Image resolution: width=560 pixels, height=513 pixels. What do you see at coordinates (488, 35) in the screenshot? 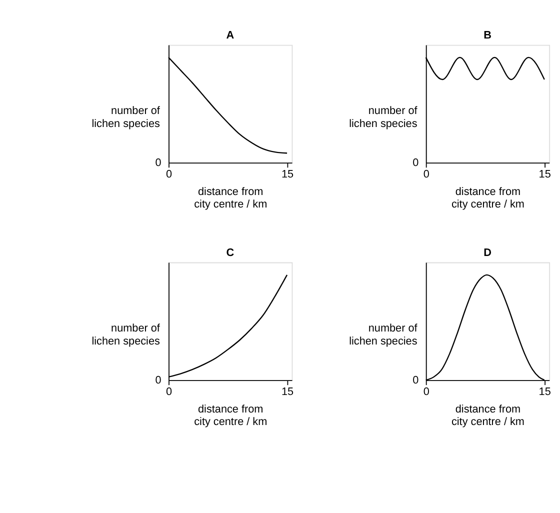
I see `chart-title: B` at bounding box center [488, 35].